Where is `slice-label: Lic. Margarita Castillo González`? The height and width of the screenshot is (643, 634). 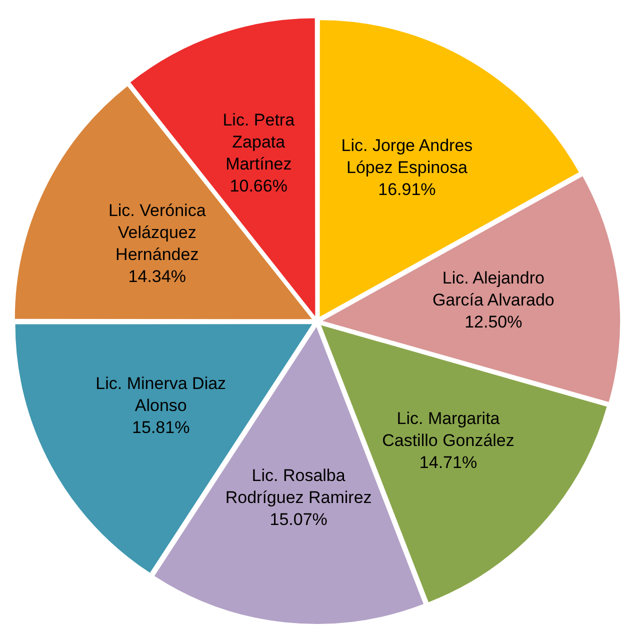 slice-label: Lic. Margarita Castillo González is located at coordinates (448, 429).